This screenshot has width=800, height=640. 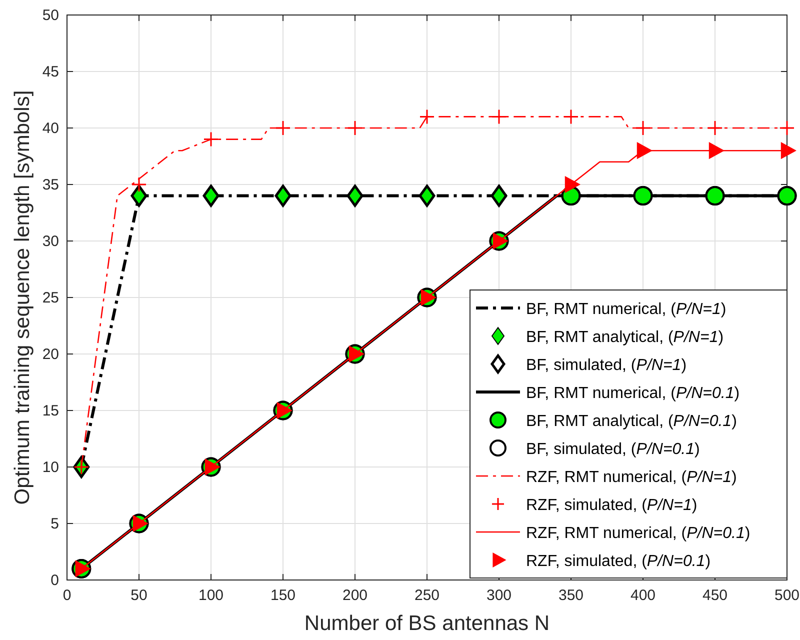 I want to click on x-tick-label: 250, so click(x=427, y=595).